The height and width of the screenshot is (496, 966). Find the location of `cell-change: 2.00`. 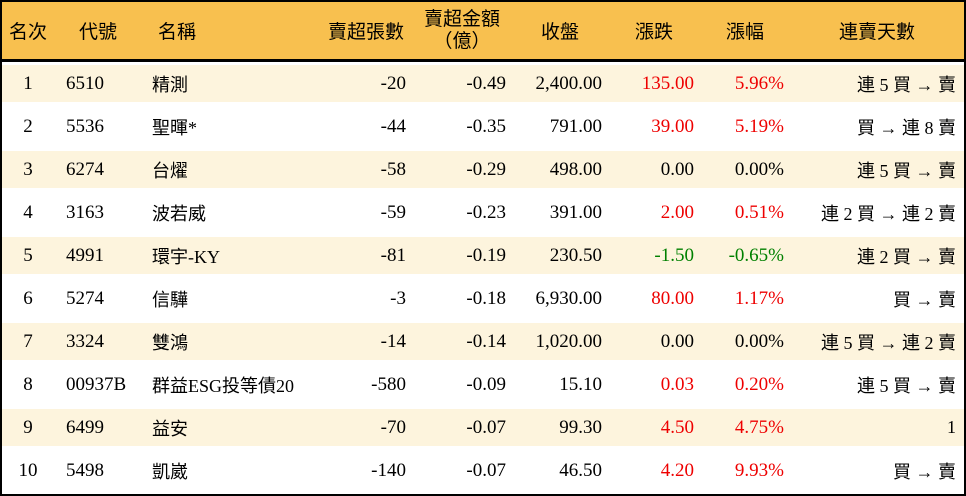

cell-change: 2.00 is located at coordinates (677, 212).